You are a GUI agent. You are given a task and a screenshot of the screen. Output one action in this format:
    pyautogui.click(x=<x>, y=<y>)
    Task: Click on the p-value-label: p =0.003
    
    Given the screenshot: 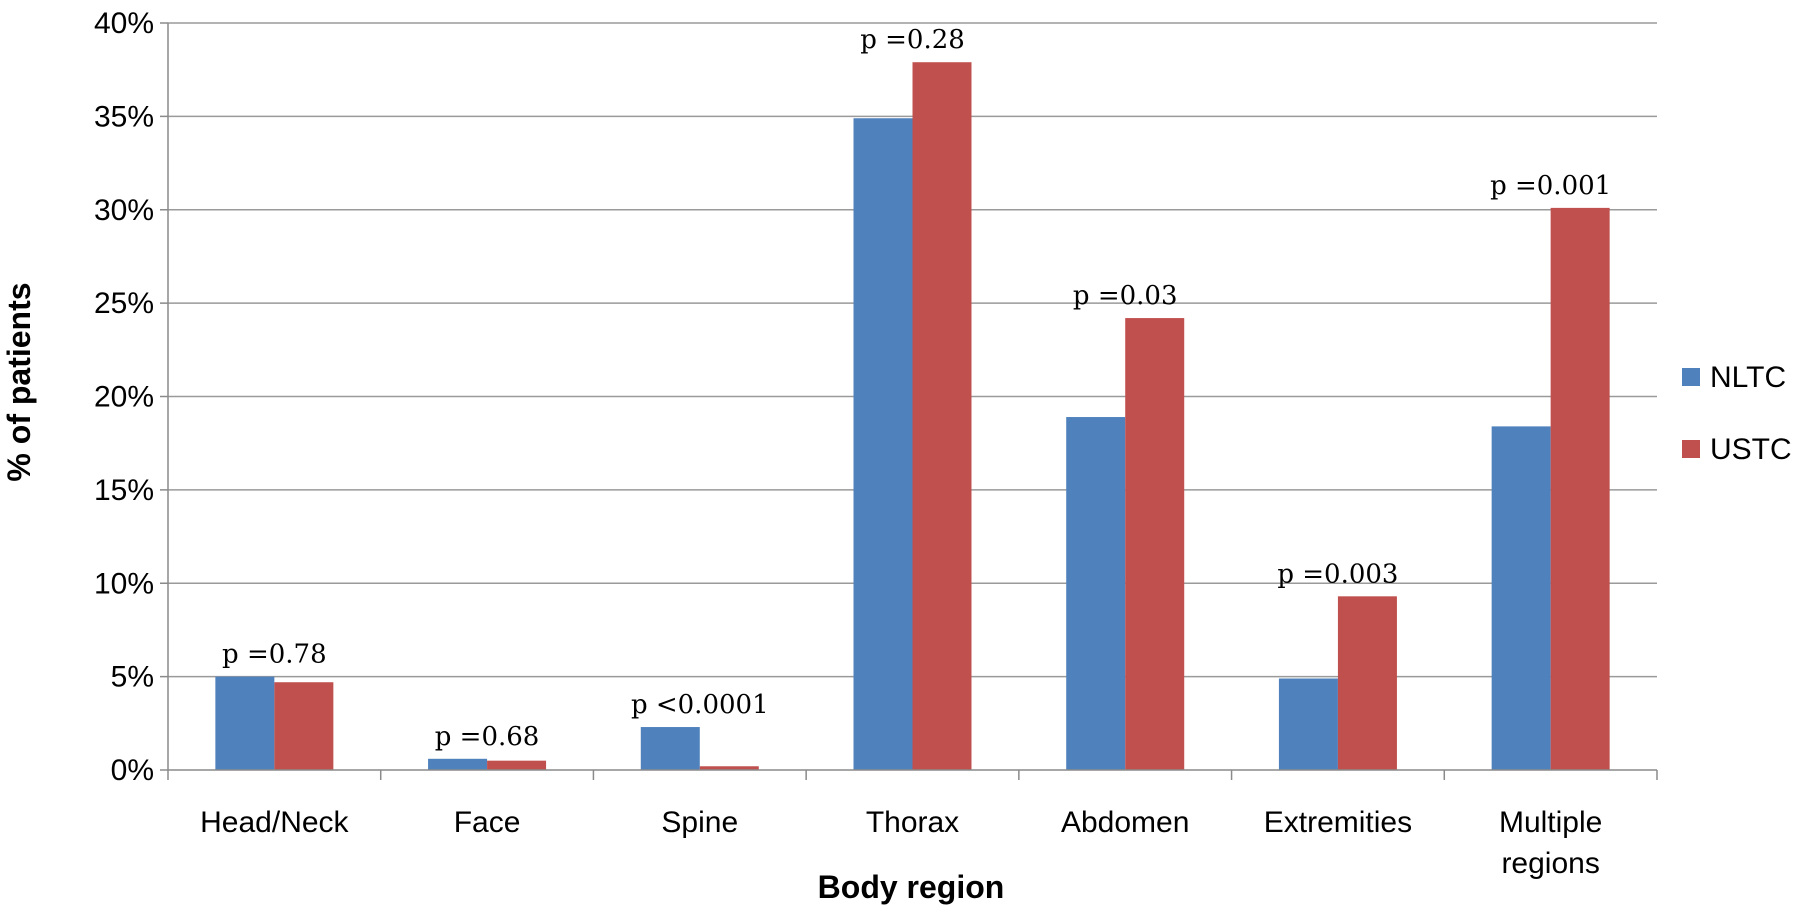 What is the action you would take?
    pyautogui.click(x=1337, y=574)
    